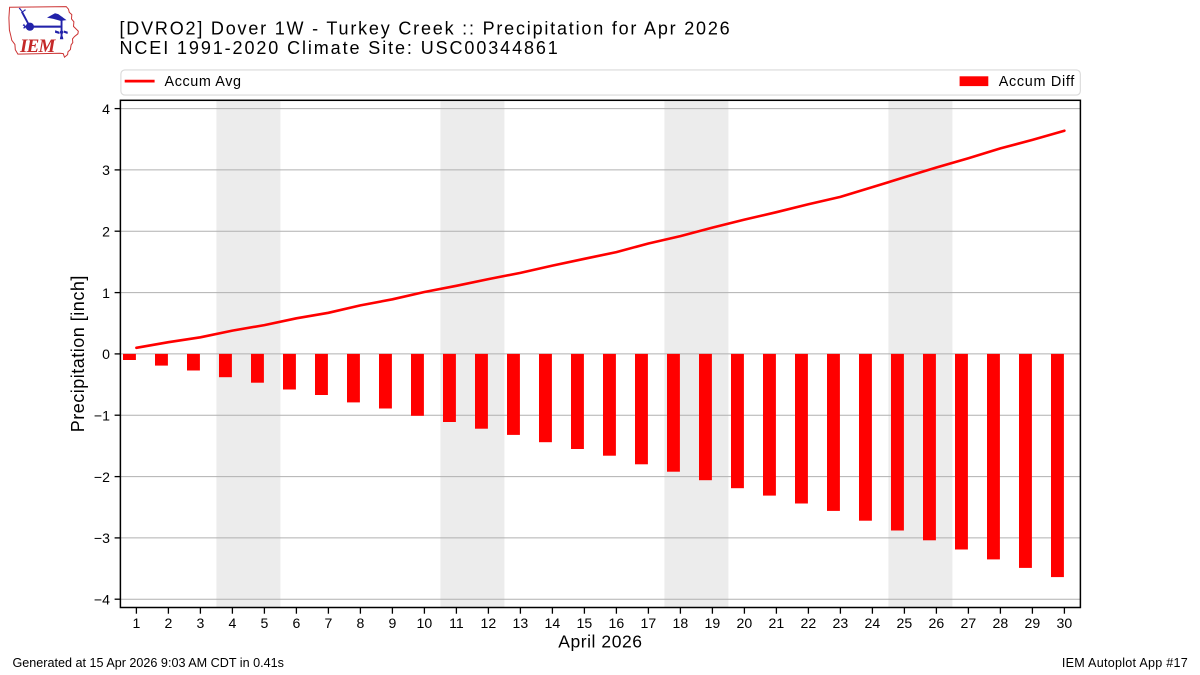 This screenshot has height=675, width=1200. I want to click on svg-text: 7, so click(328, 623).